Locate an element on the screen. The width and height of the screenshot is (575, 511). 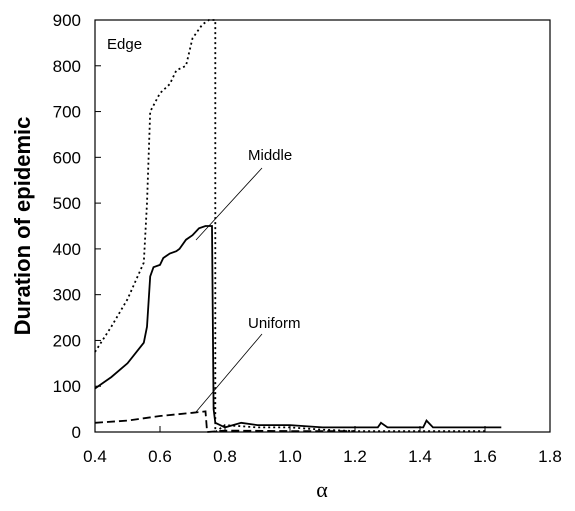
x-tick-label: 0.6 is located at coordinates (160, 456).